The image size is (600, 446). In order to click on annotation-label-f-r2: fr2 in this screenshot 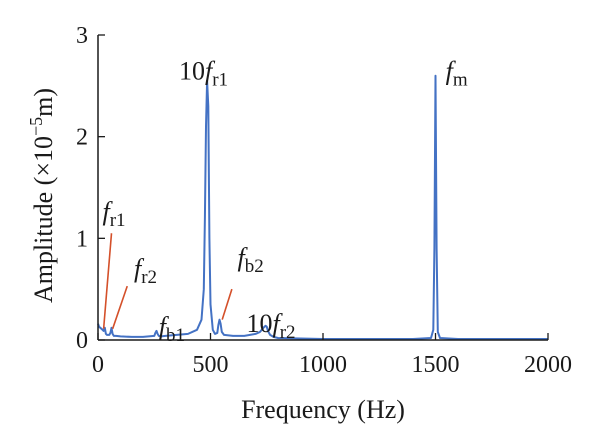, I will do `click(145, 271)`.